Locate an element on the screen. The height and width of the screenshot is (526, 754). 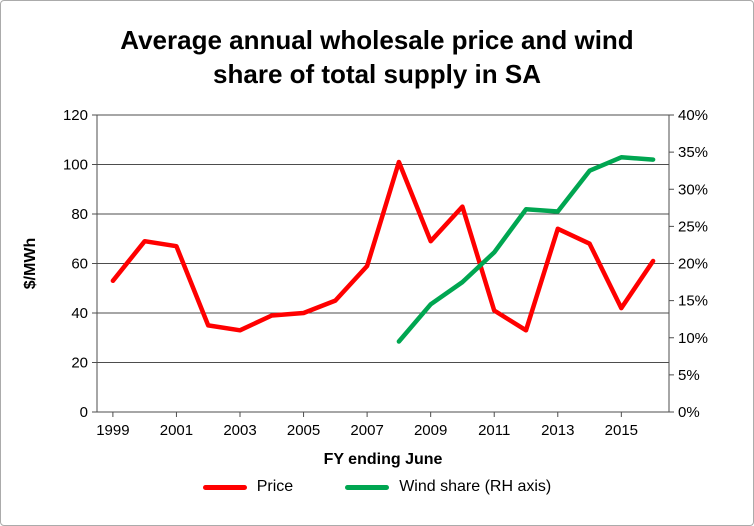
wind-share-line is located at coordinates (526, 249).